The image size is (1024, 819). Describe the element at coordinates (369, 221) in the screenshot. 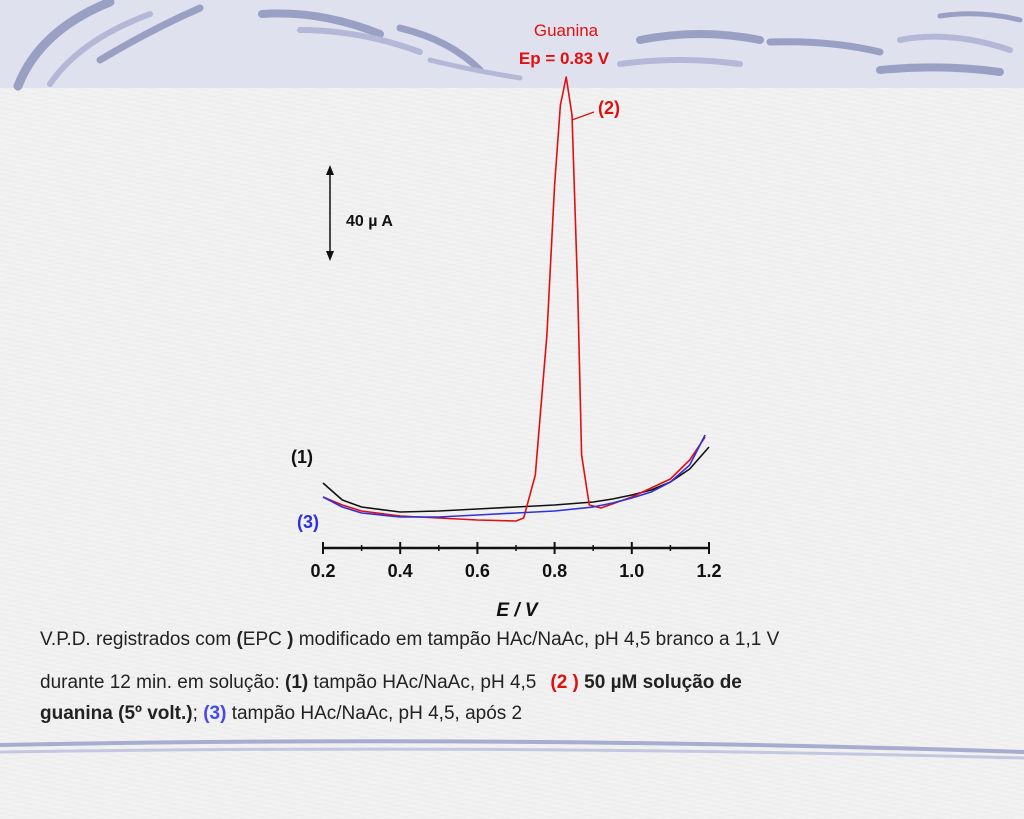

I see `scale-bar-label: 40 µ A` at that location.